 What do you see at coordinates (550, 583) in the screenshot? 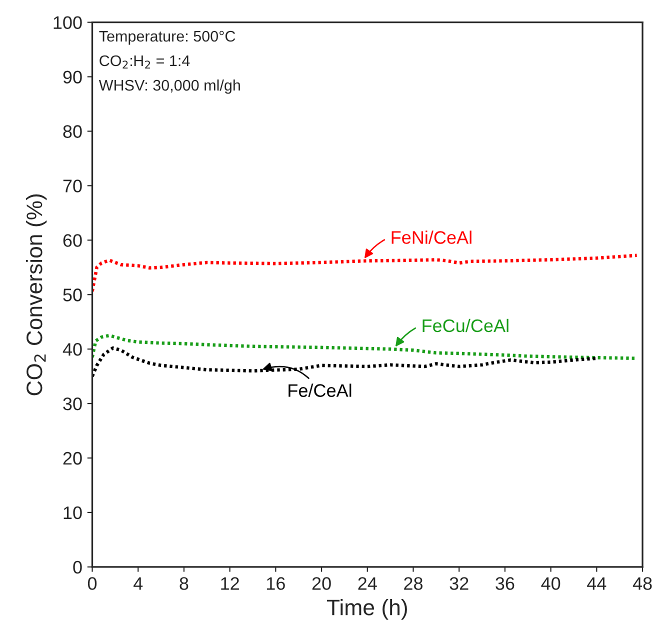
I see `x-tick-label: 40` at bounding box center [550, 583].